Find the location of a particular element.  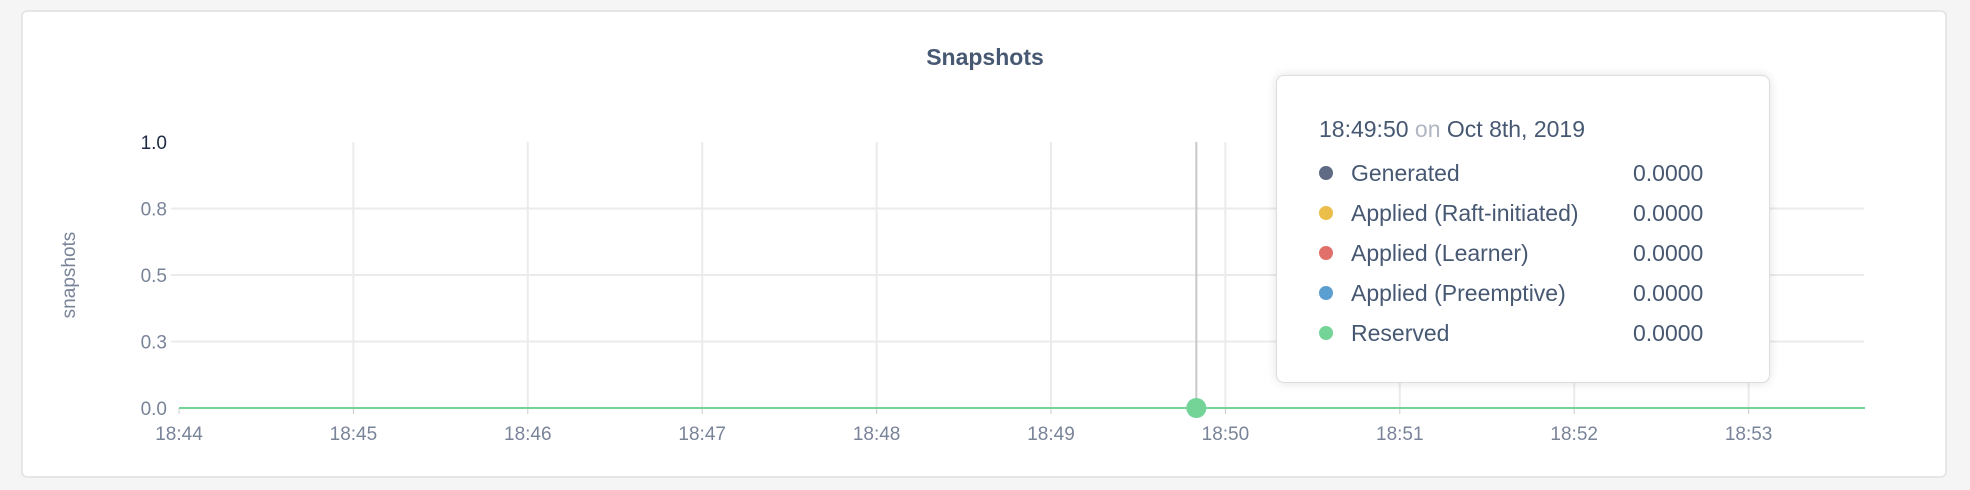

x-tick-label: 18:47 is located at coordinates (702, 434).